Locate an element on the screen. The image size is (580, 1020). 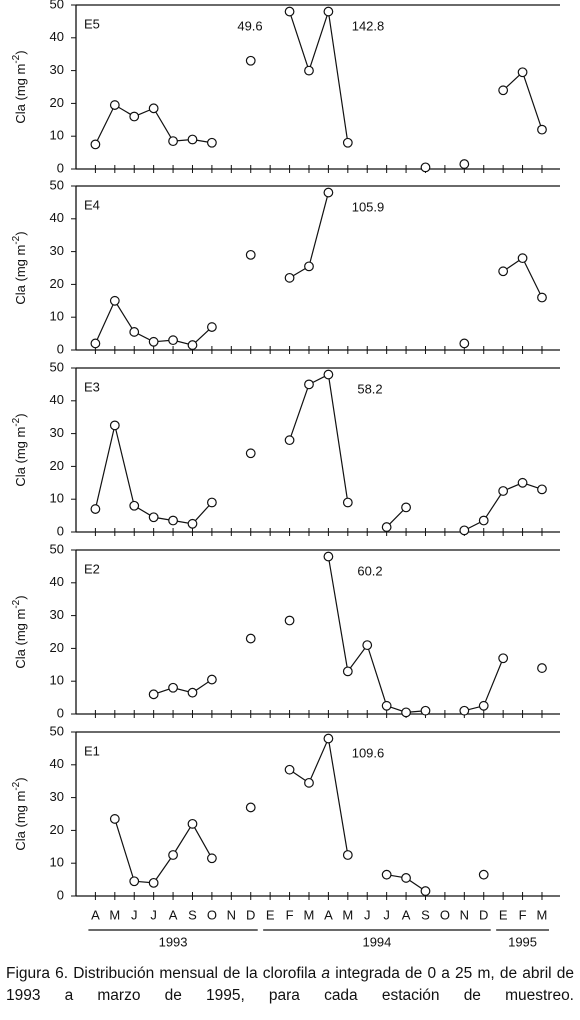
y-tick-label: 30 is located at coordinates (57, 69).